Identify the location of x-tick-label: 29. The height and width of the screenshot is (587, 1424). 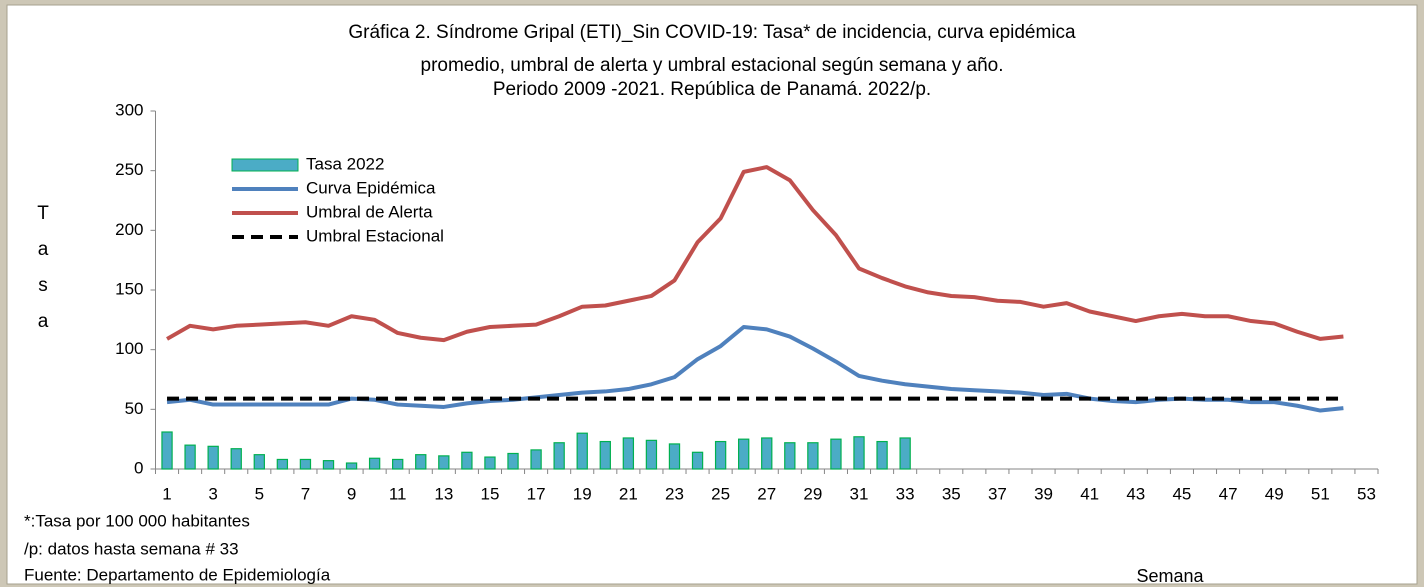
(812, 493).